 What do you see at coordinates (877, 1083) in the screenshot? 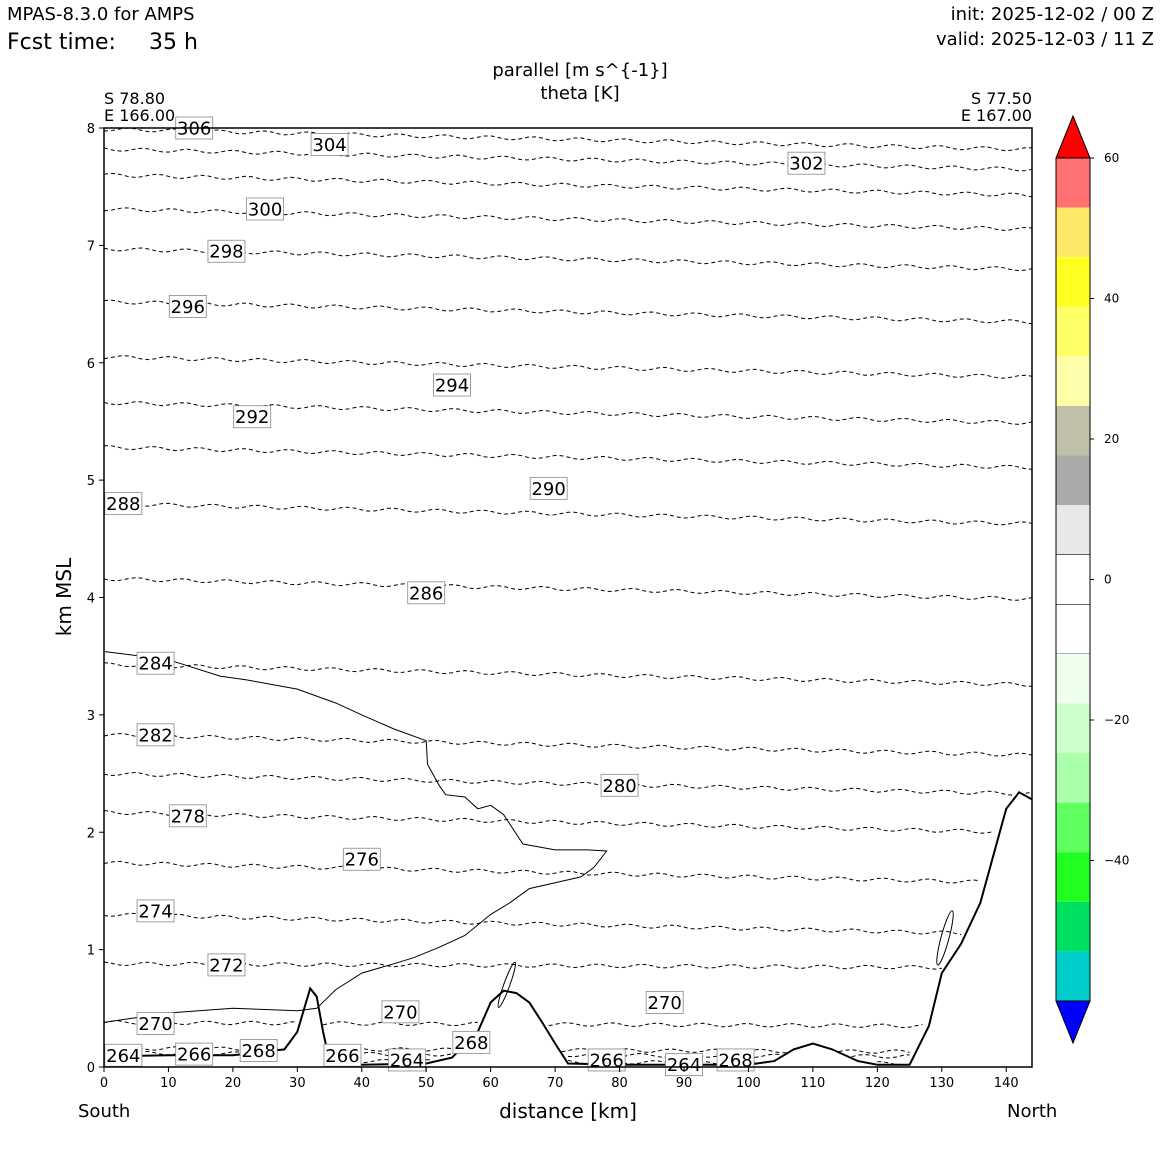
I see `x-tick-label: 120` at bounding box center [877, 1083].